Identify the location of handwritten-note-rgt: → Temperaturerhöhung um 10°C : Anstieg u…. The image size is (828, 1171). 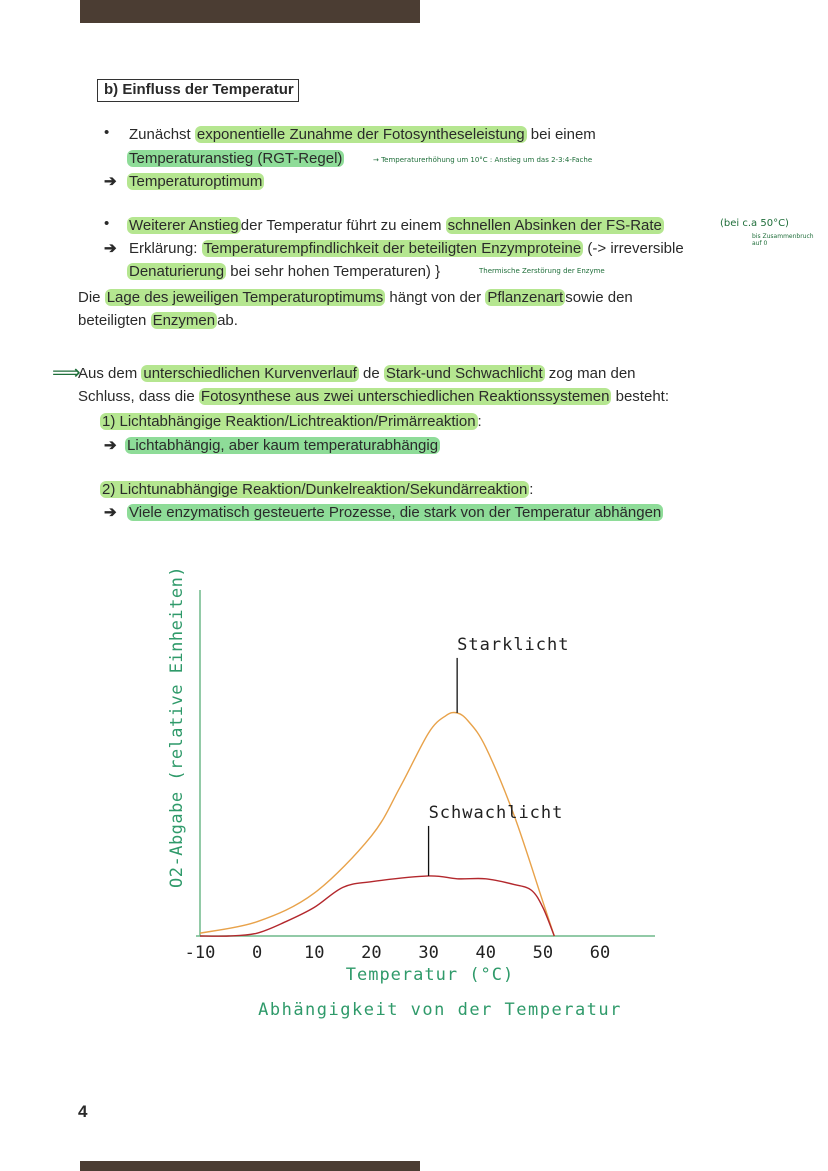
(483, 160).